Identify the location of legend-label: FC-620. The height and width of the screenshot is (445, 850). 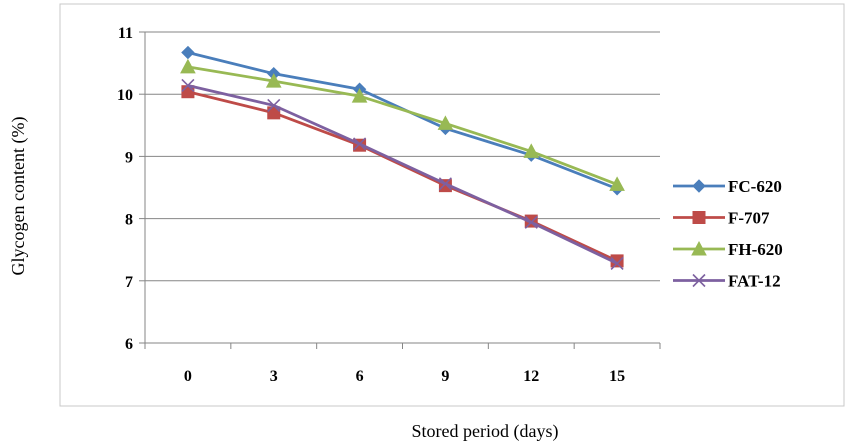
(755, 186).